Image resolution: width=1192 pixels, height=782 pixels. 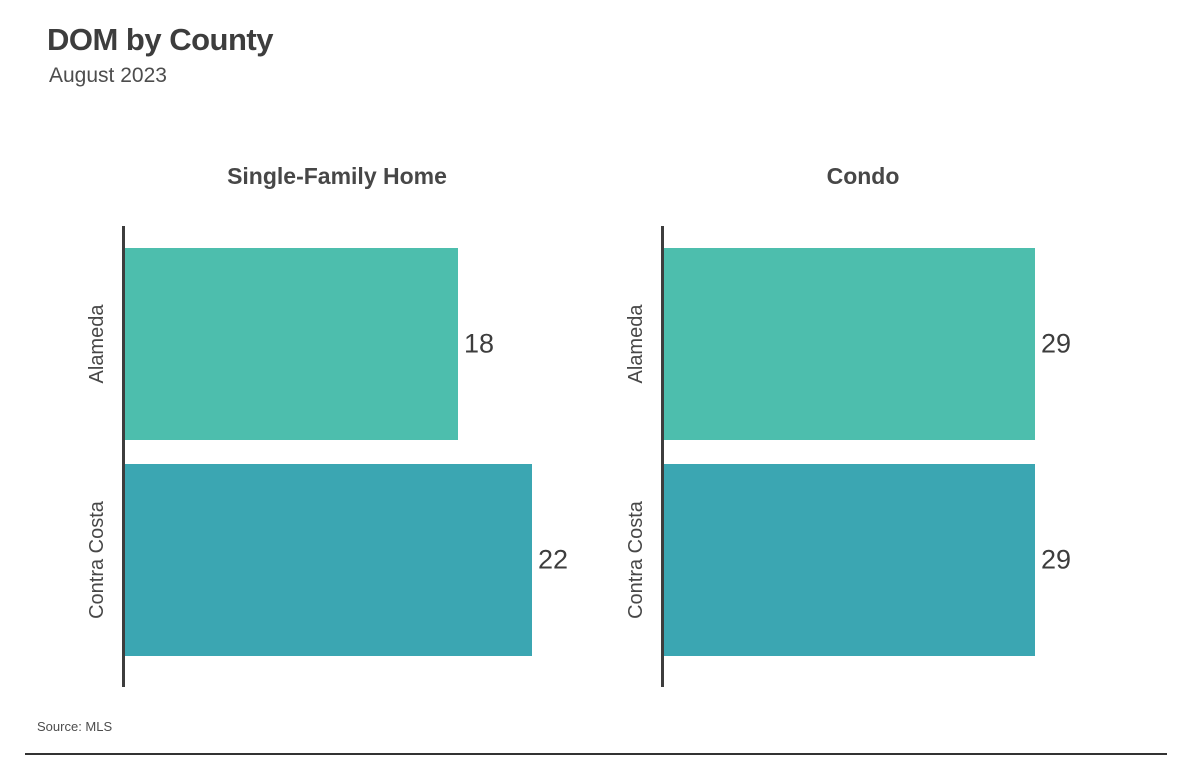 What do you see at coordinates (596, 754) in the screenshot?
I see `bottom-rule` at bounding box center [596, 754].